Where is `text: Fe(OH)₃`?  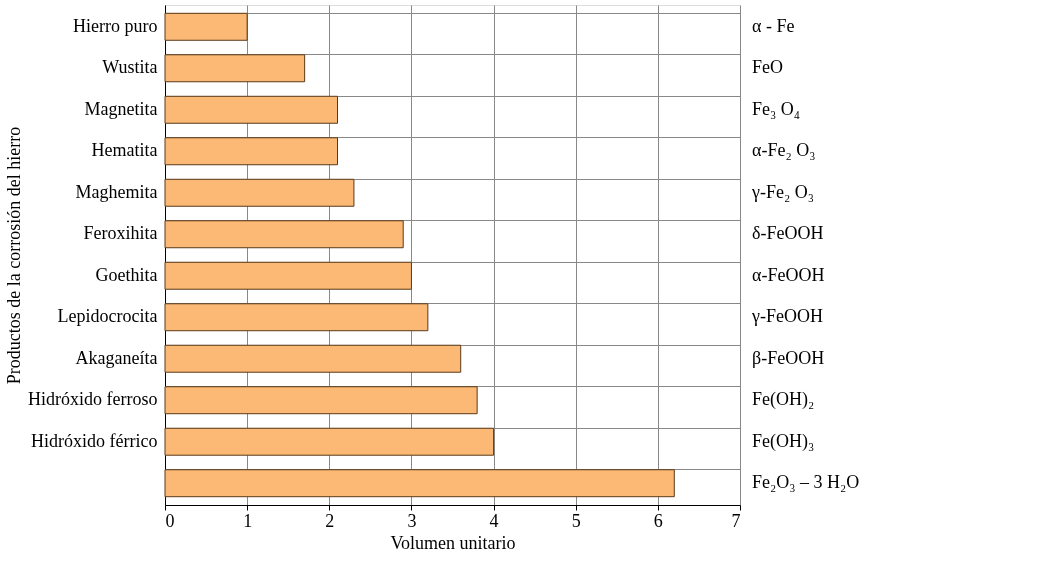
text: Fe(OH)₃ is located at coordinates (783, 441).